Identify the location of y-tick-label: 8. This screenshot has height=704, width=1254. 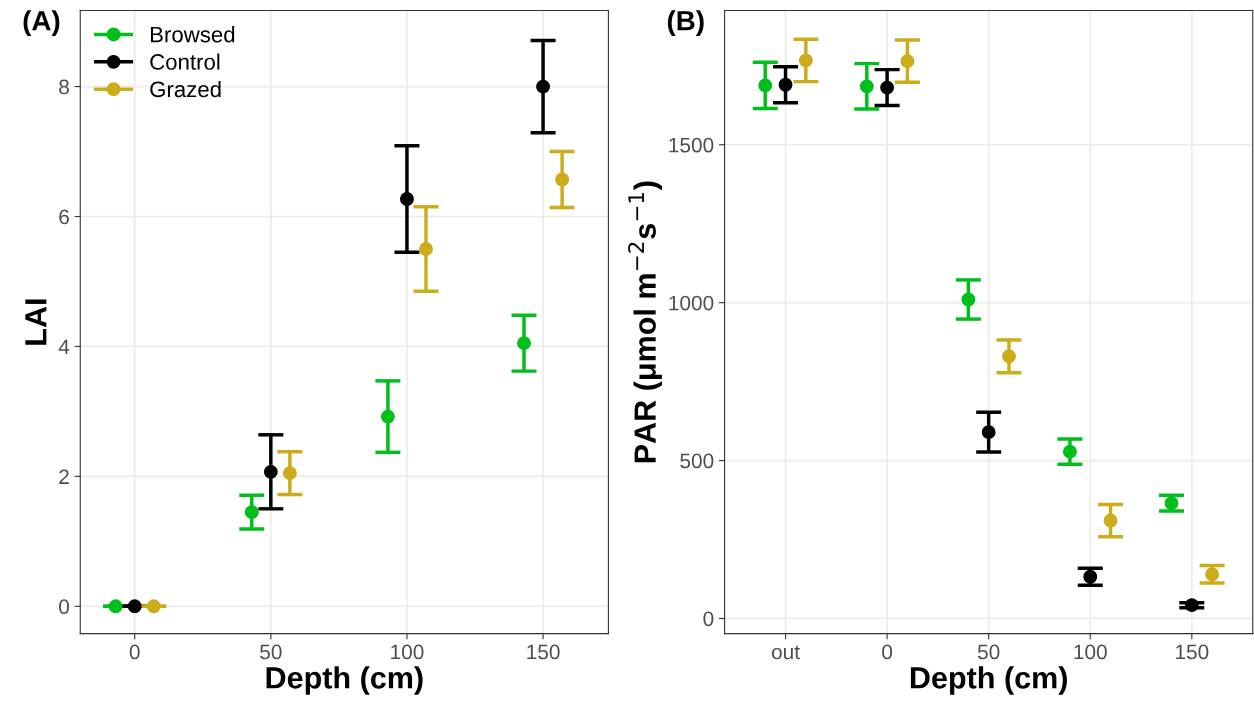
(64, 87).